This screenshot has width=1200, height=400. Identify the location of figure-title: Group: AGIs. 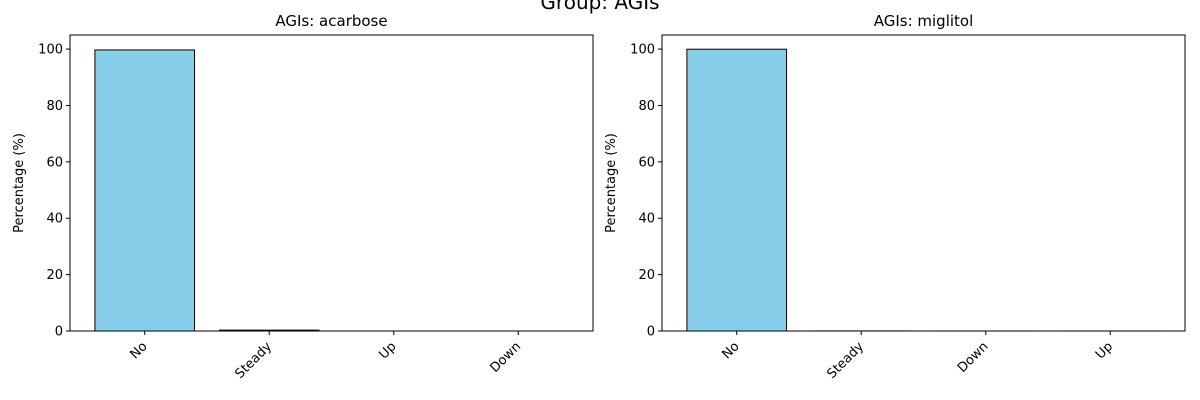
(600, 7).